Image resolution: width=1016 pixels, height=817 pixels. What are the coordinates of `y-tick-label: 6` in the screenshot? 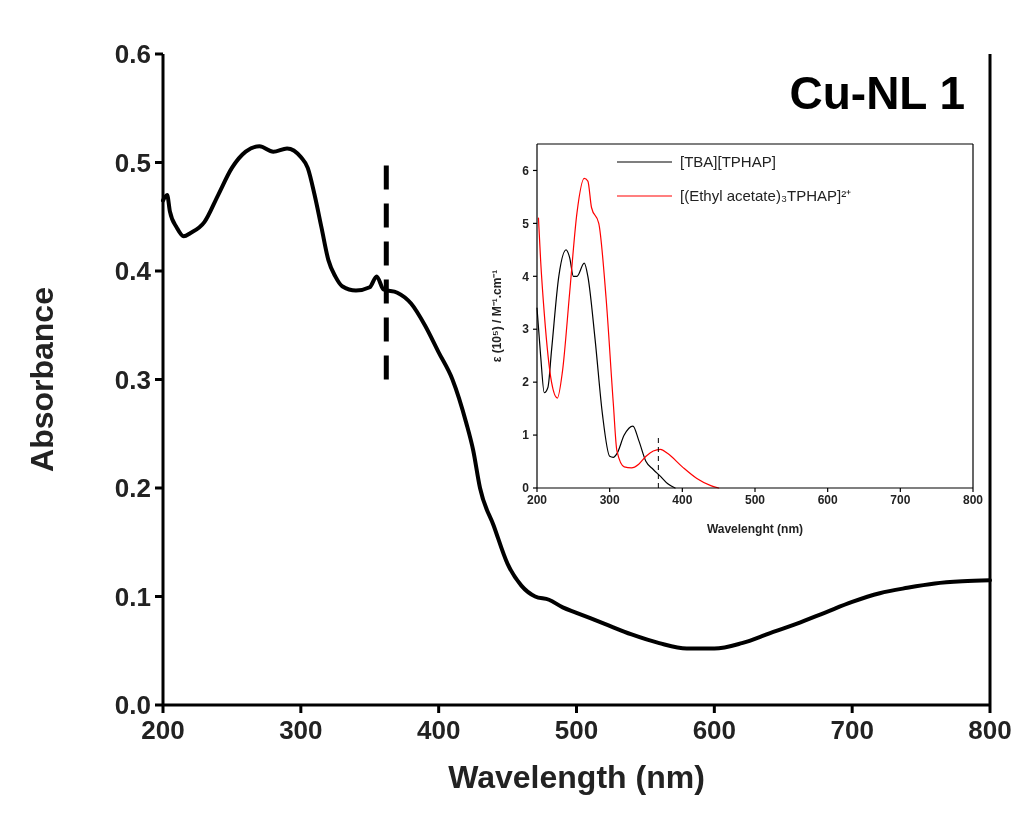 It's located at (526, 170).